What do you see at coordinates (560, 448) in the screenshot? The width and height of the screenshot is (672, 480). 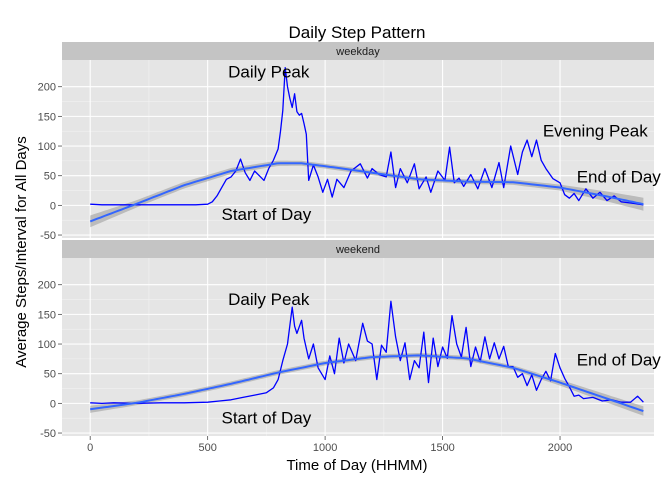 I see `x-tick-label: 2000` at bounding box center [560, 448].